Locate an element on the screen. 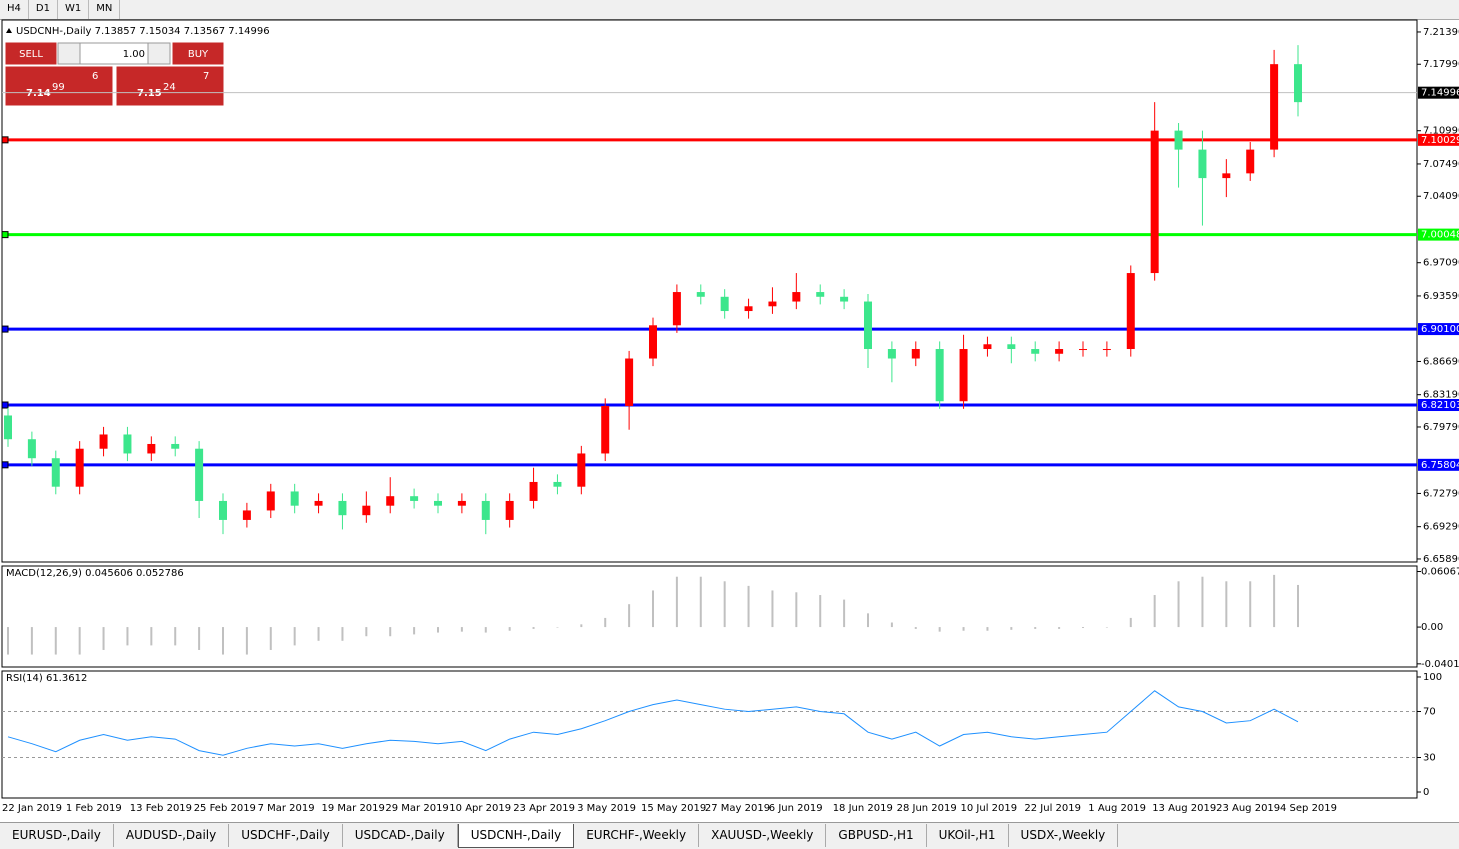  timeframe: MN is located at coordinates (105, 9).